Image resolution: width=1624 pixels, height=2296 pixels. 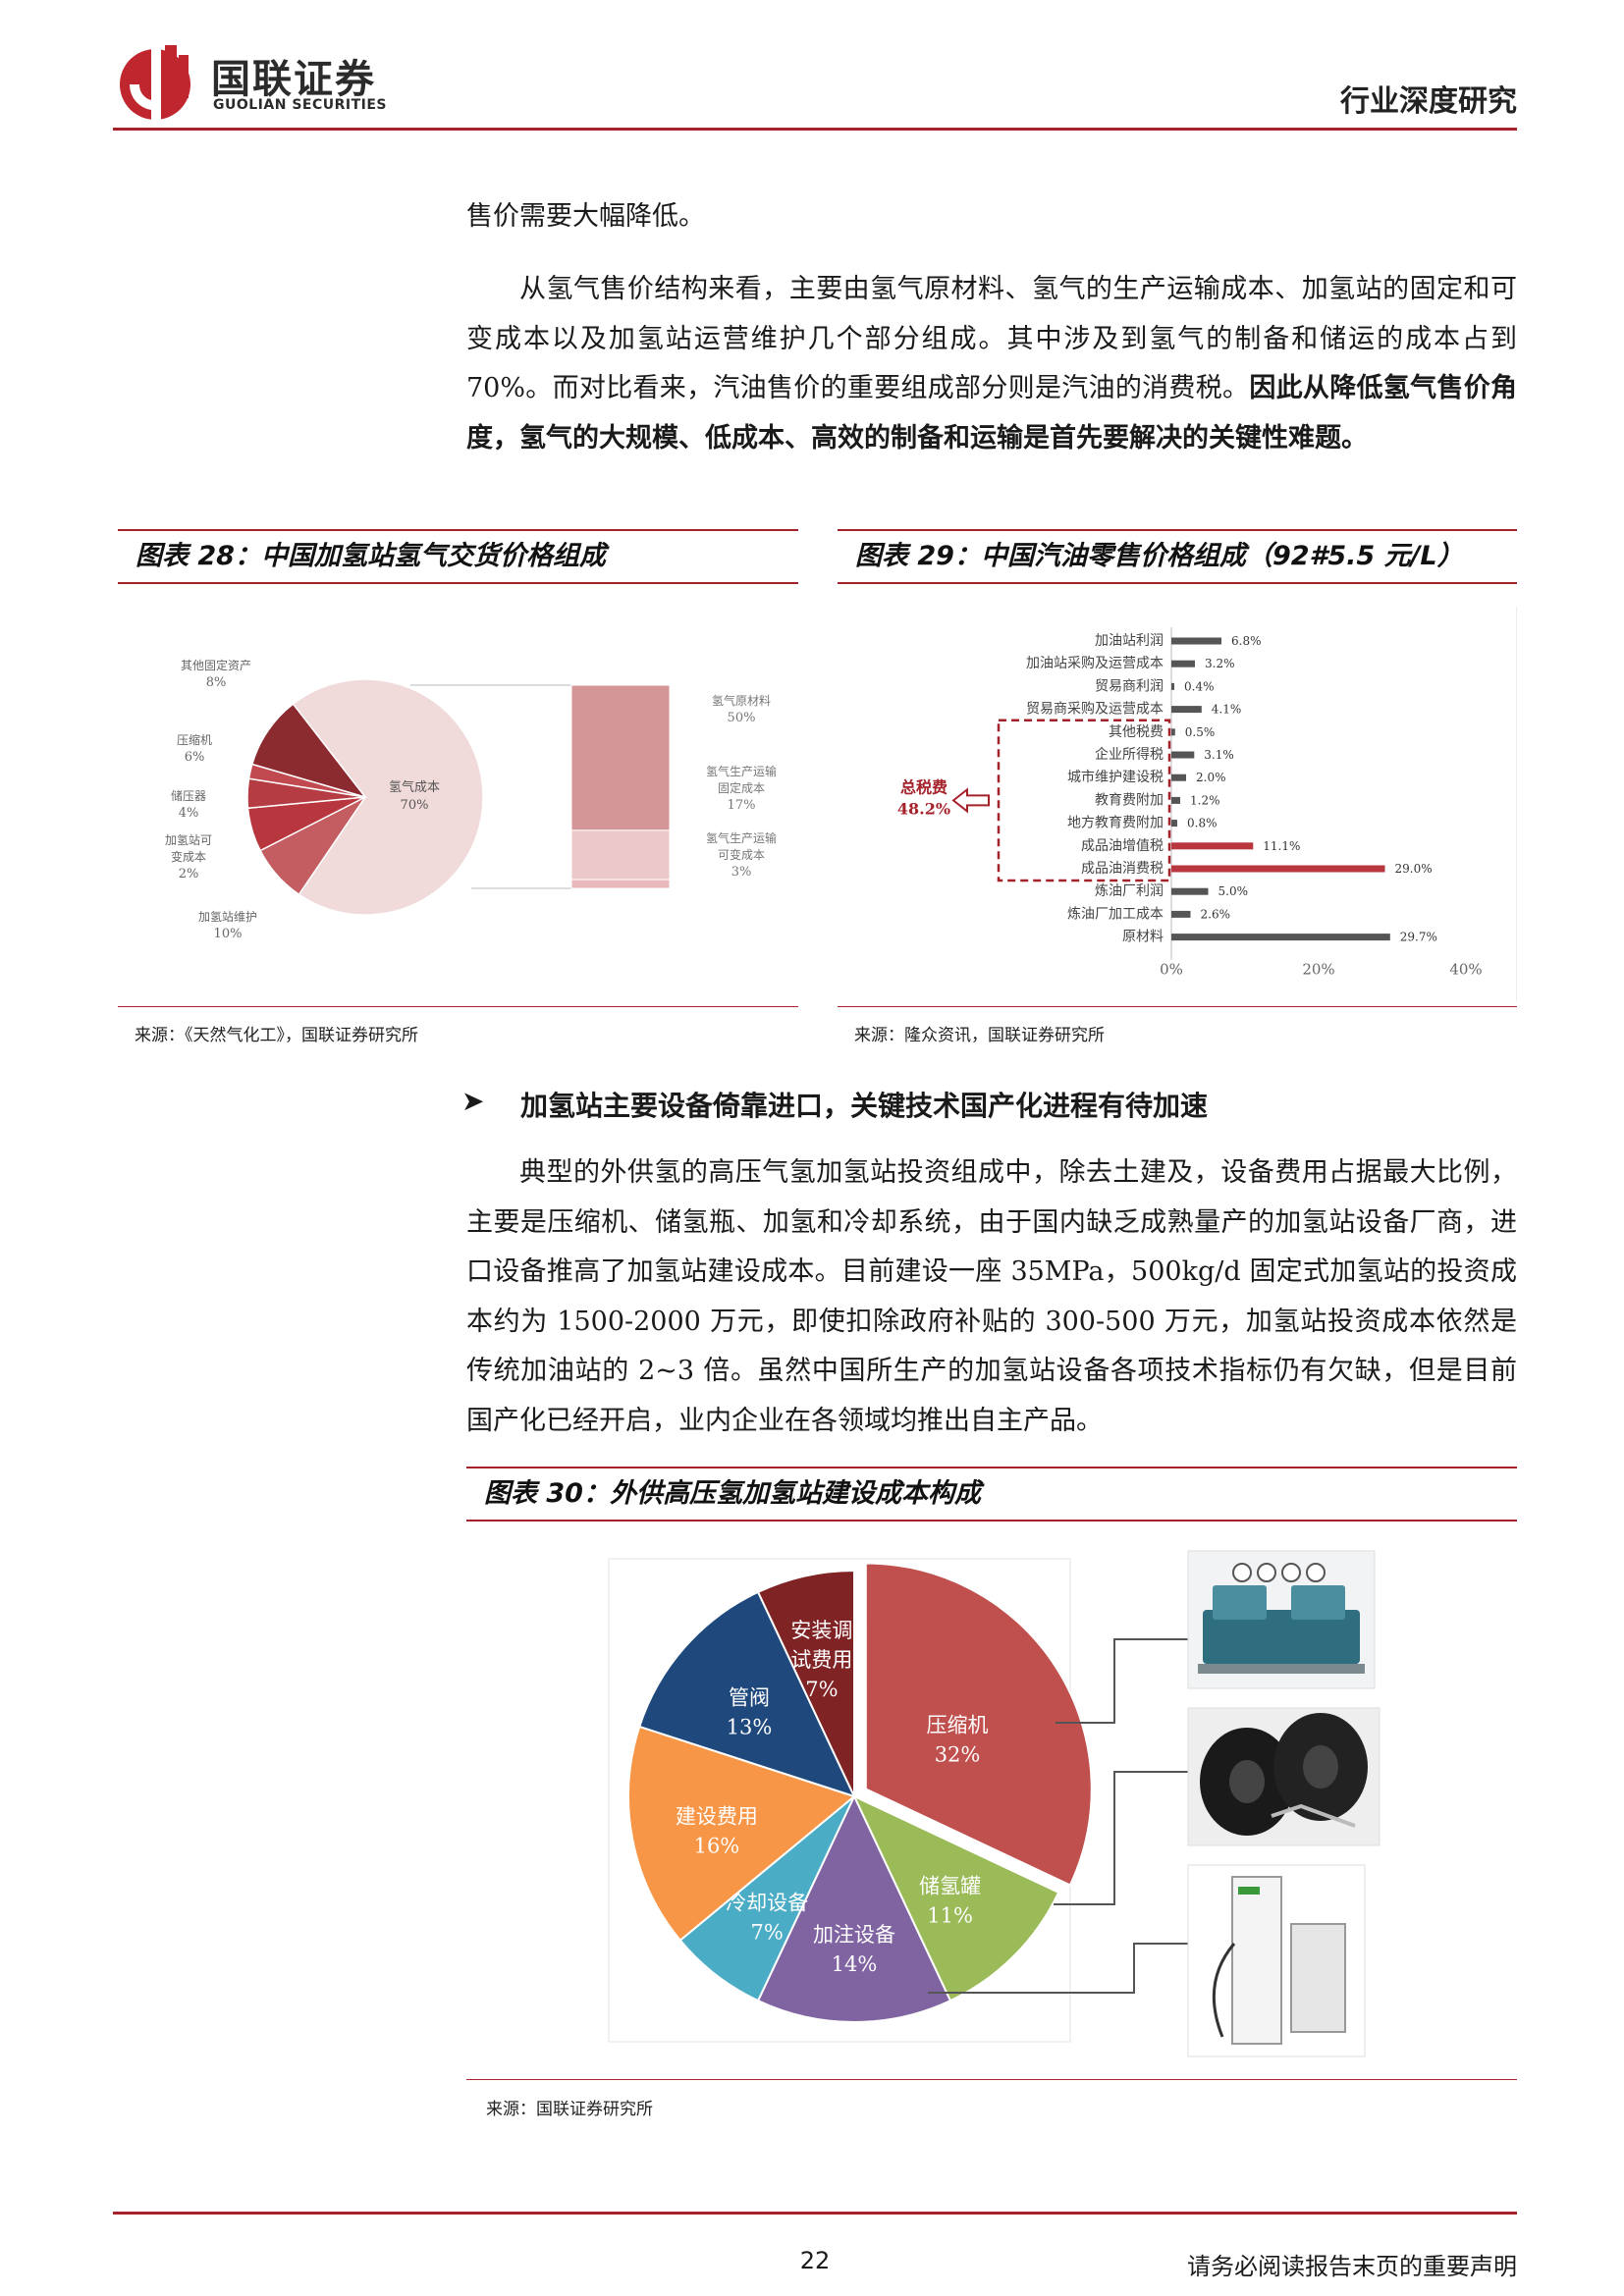 What do you see at coordinates (1115, 777) in the screenshot?
I see `y-tick-label: 城市维护建设税` at bounding box center [1115, 777].